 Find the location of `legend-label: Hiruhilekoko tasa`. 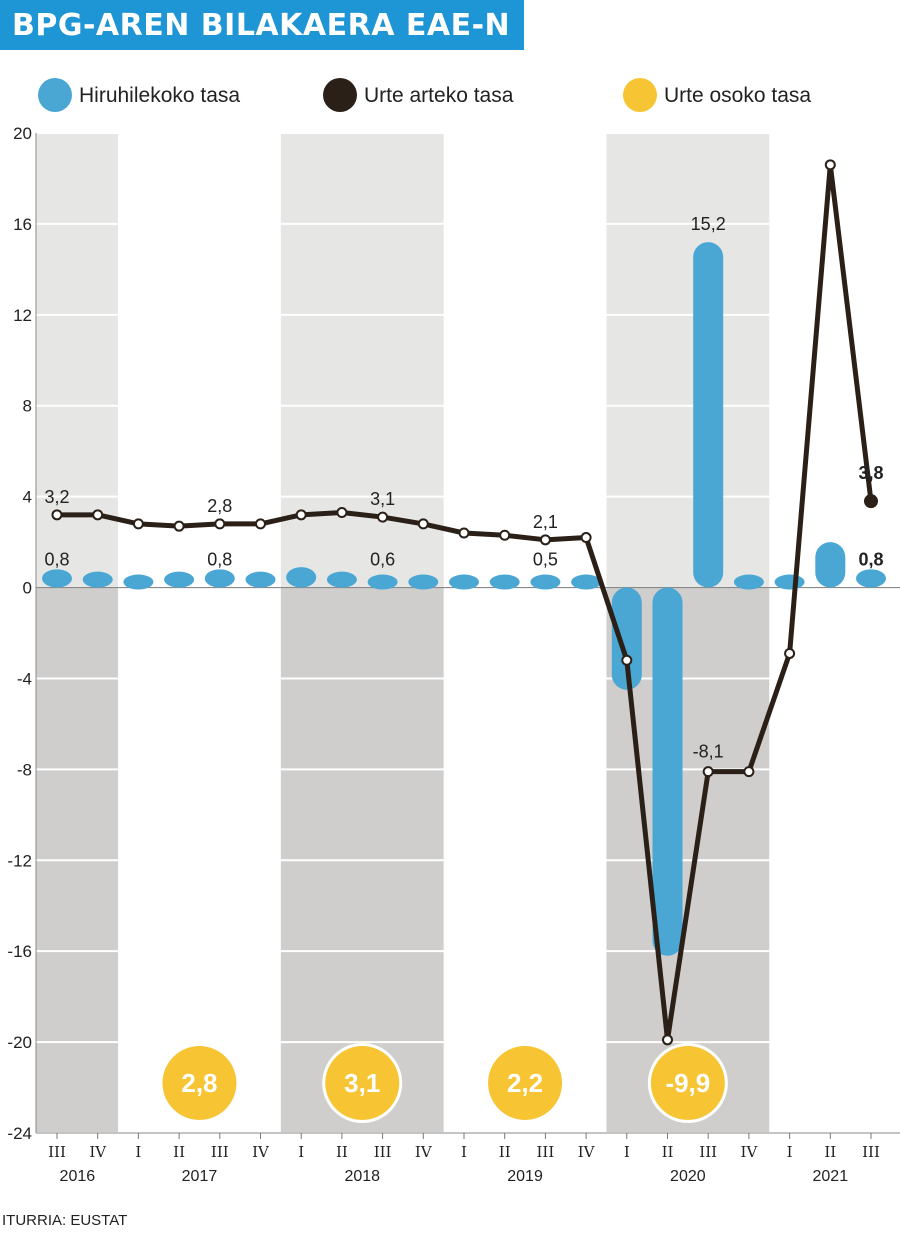

legend-label: Hiruhilekoko tasa is located at coordinates (159, 95).